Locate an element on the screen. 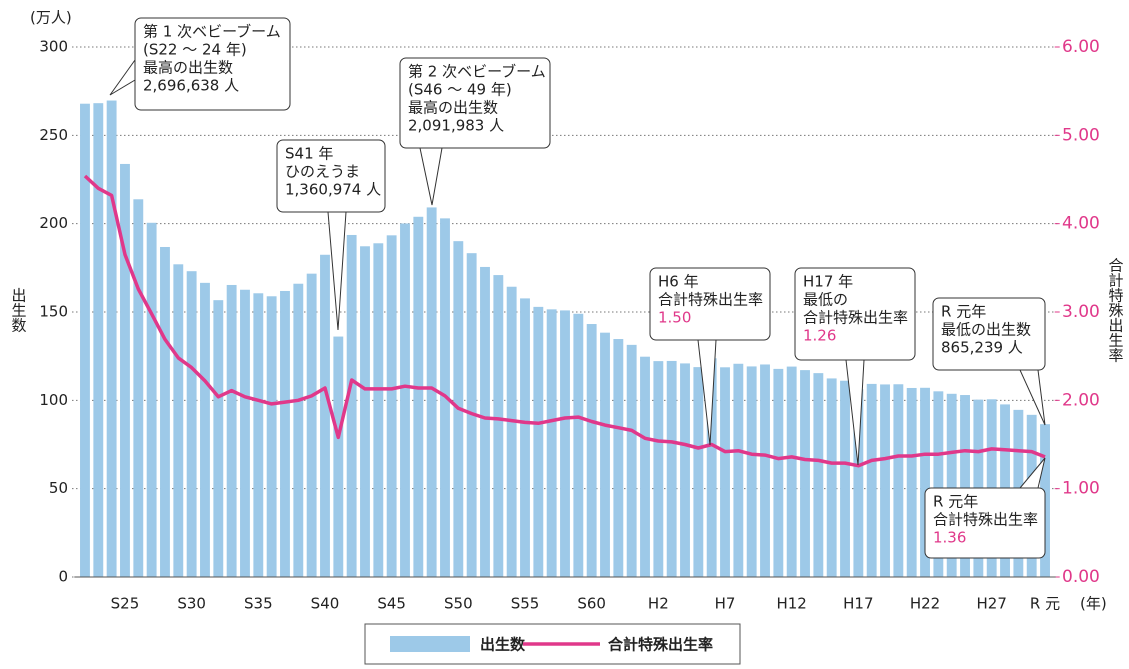 This screenshot has width=1129, height=669. legend-swatch is located at coordinates (430, 644).